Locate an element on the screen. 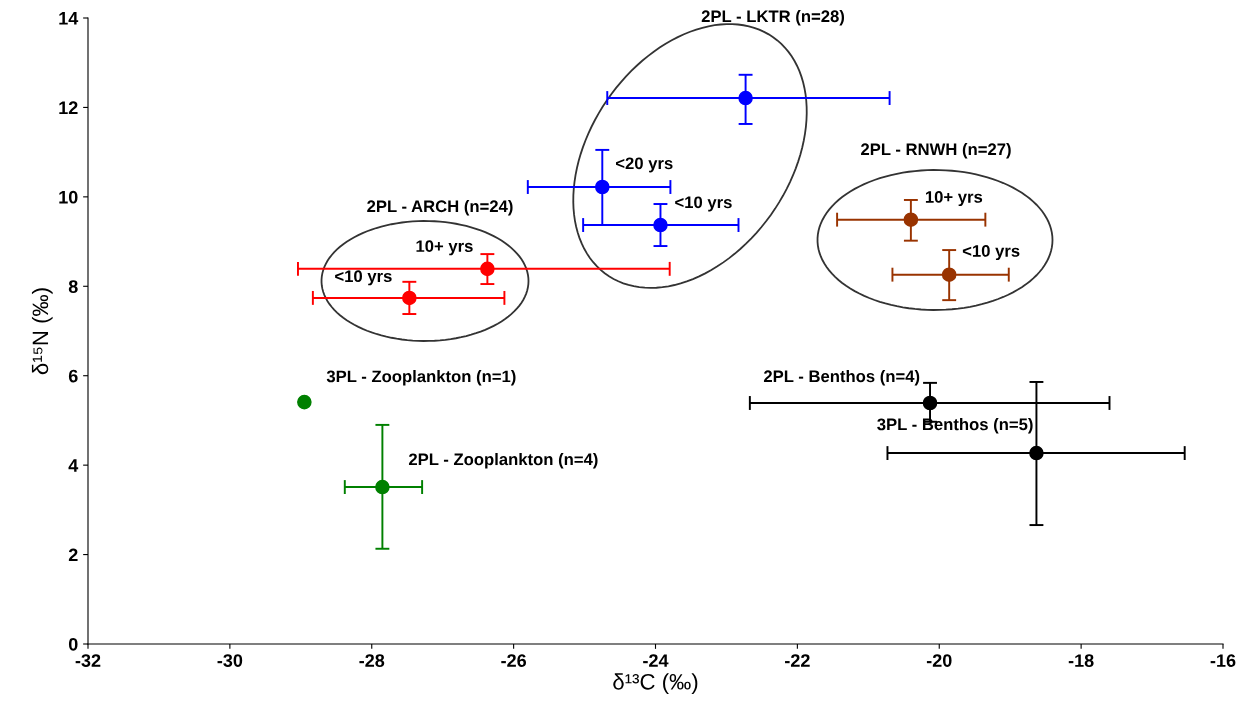  annotation: 2PL - ARCH (n=24) is located at coordinates (440, 207).